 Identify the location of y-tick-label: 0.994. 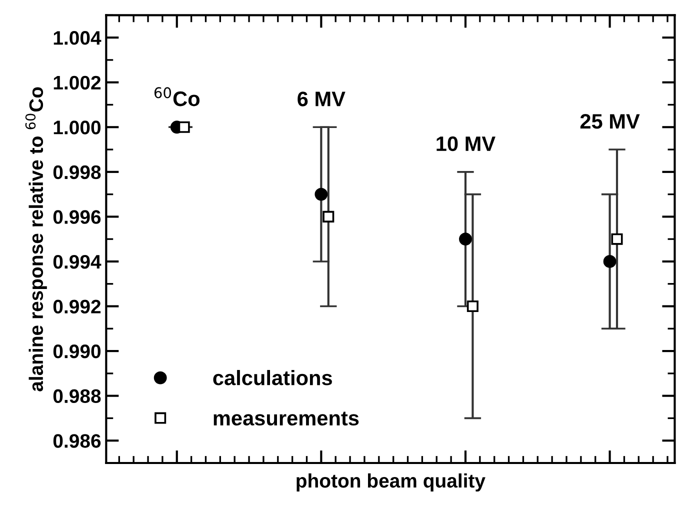
(77, 261).